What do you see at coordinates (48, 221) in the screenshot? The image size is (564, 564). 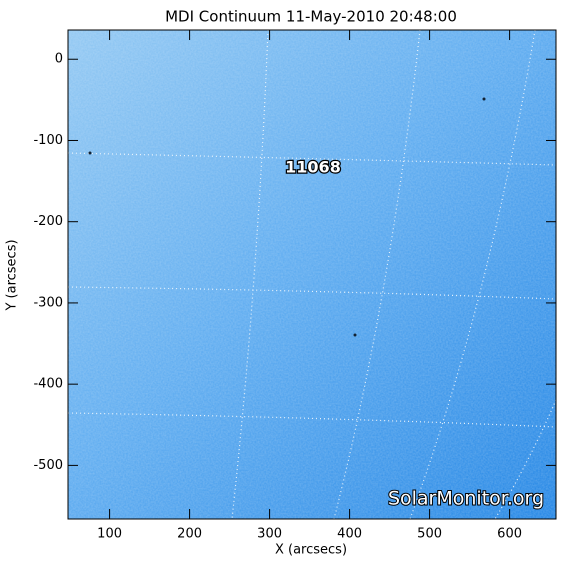 I see `y-tick-label: -200` at bounding box center [48, 221].